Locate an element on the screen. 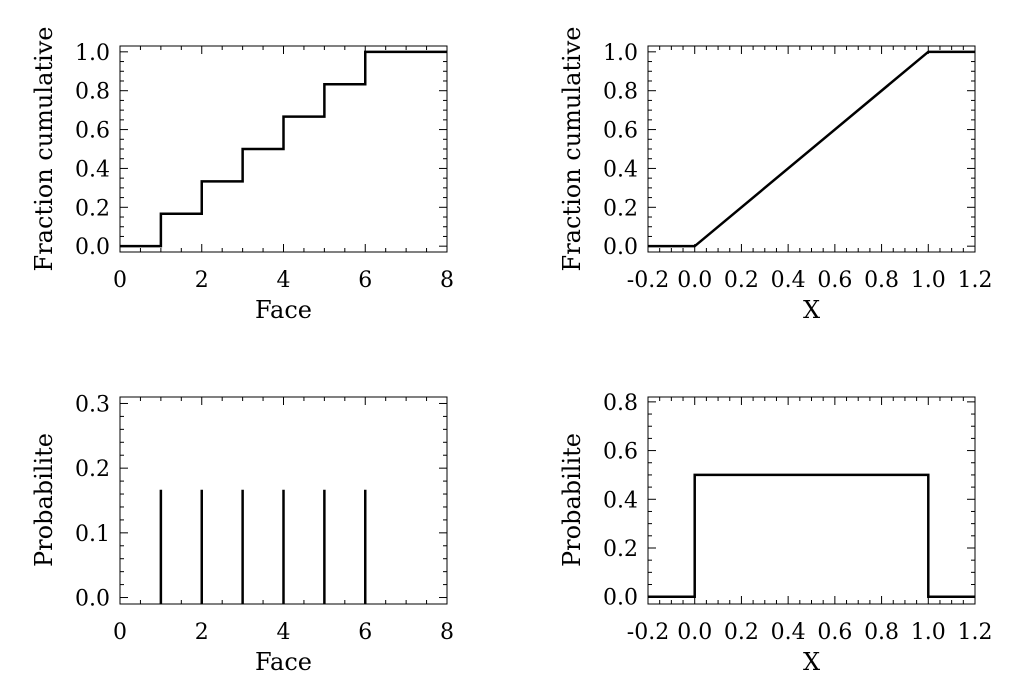 This screenshot has height=692, width=1015. y-tick-labels: 0.0 0.2 0.4 0.6 0.8 is located at coordinates (620, 501).